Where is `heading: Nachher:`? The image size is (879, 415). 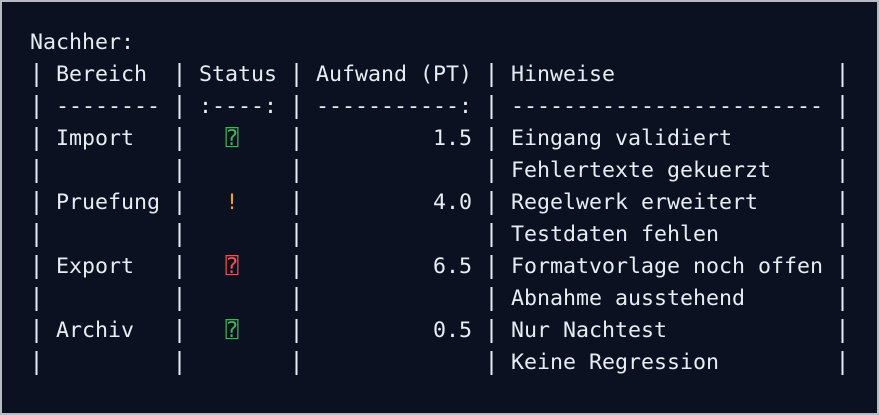 heading: Nachher: is located at coordinates (82, 42).